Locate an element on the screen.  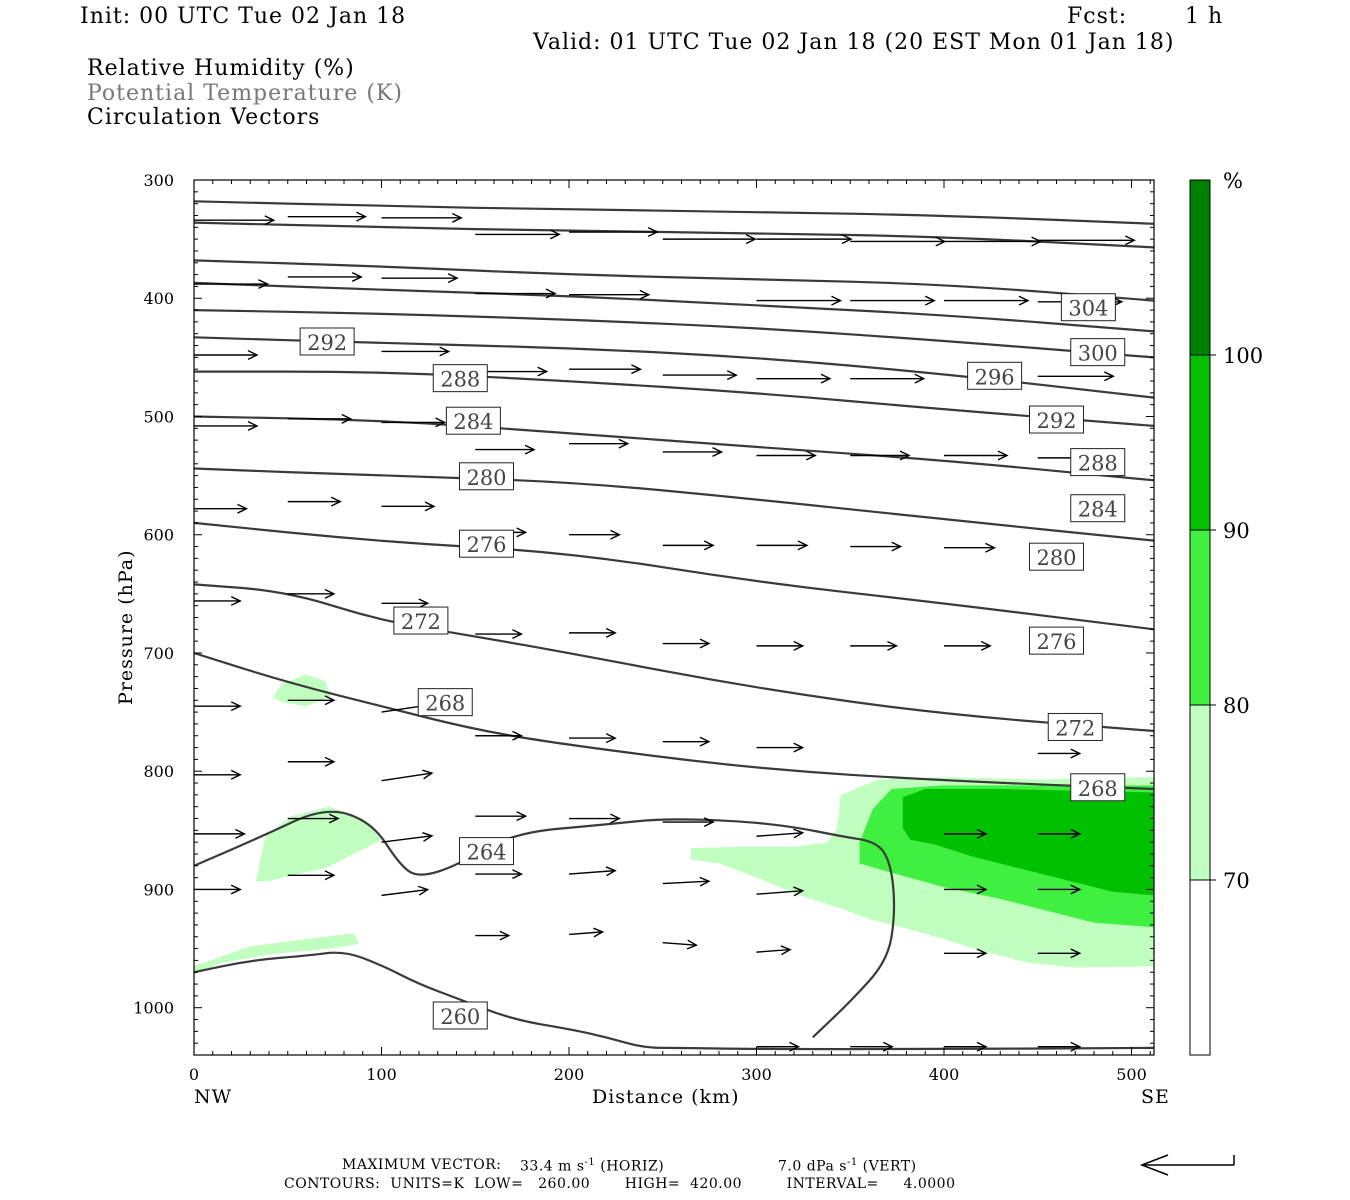
contour-label: 284 is located at coordinates (473, 420).